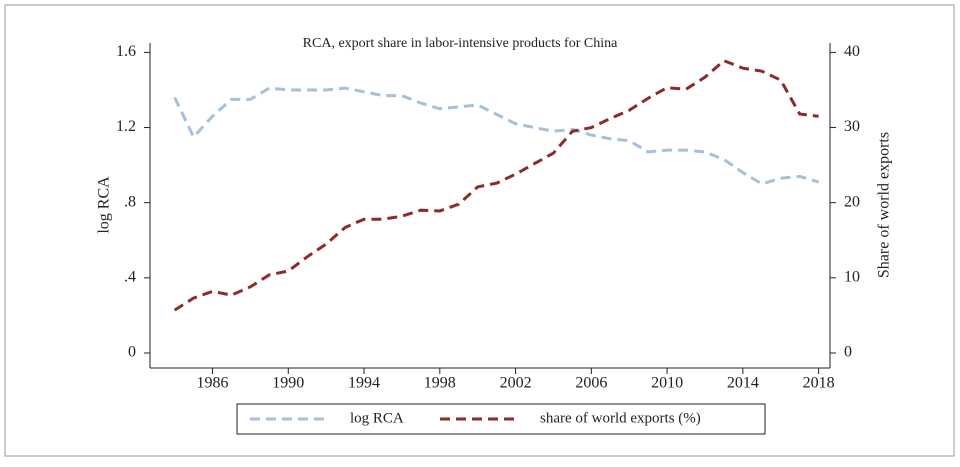 The image size is (960, 467). I want to click on legend-label: share of world exports (%), so click(620, 418).